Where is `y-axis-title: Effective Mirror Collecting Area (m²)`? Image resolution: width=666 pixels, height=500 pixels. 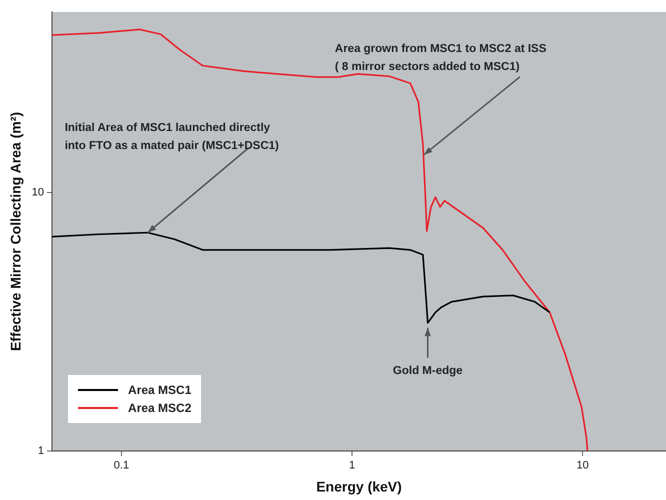
y-axis-title: Effective Mirror Collecting Area (m²) is located at coordinates (15, 232).